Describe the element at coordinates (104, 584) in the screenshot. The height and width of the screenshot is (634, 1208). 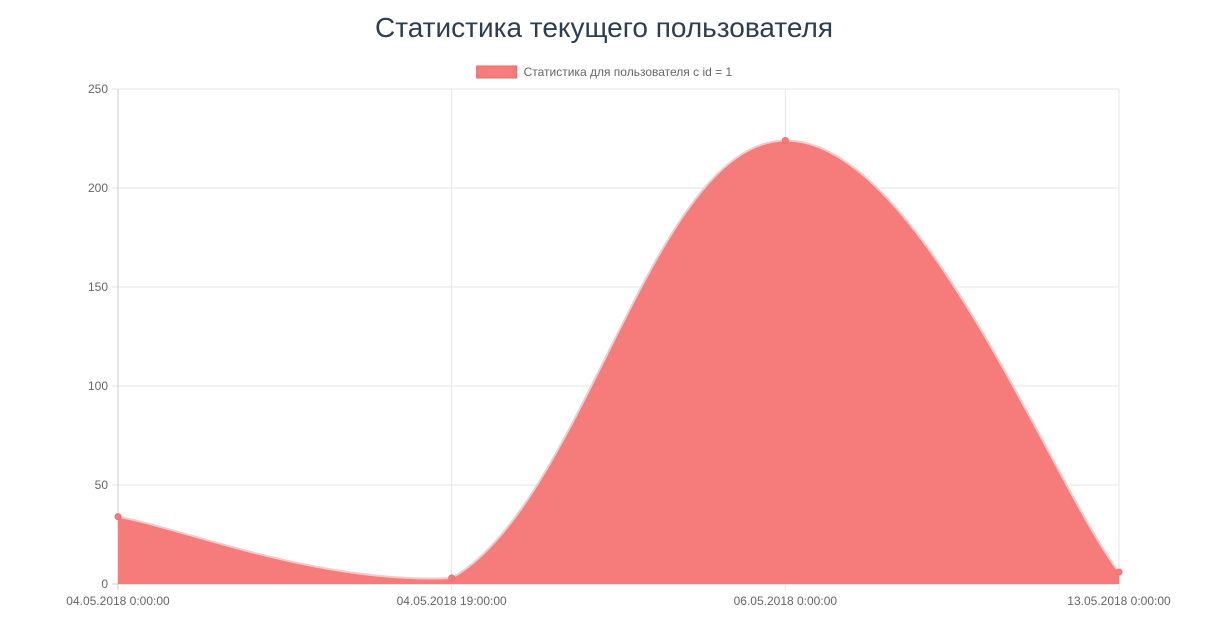
I see `y-tick-label: 0` at that location.